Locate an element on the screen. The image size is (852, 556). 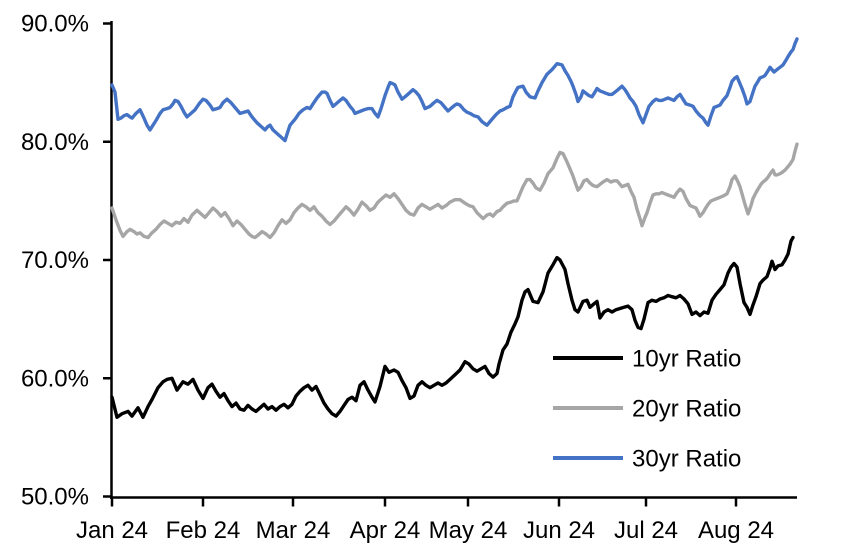
x-tick-label: Aug 24 is located at coordinates (736, 530).